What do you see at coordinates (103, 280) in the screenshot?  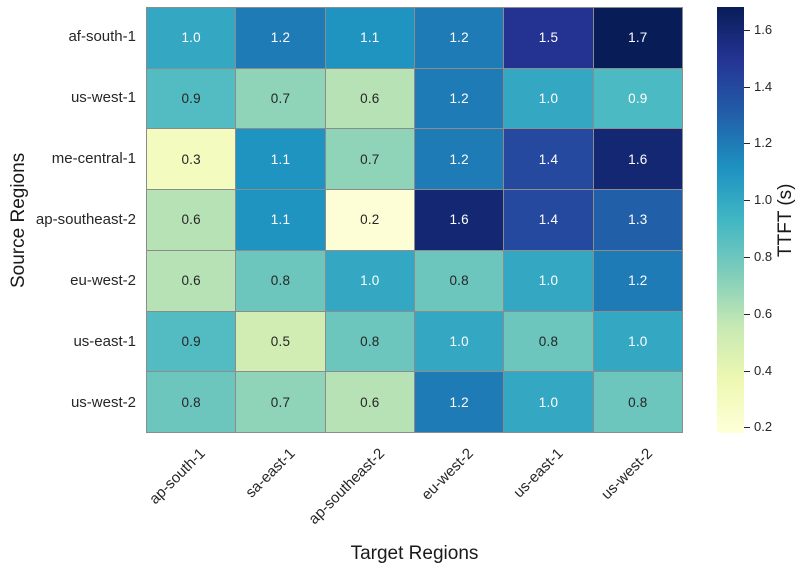 I see `y-tick-label: eu-west-2` at bounding box center [103, 280].